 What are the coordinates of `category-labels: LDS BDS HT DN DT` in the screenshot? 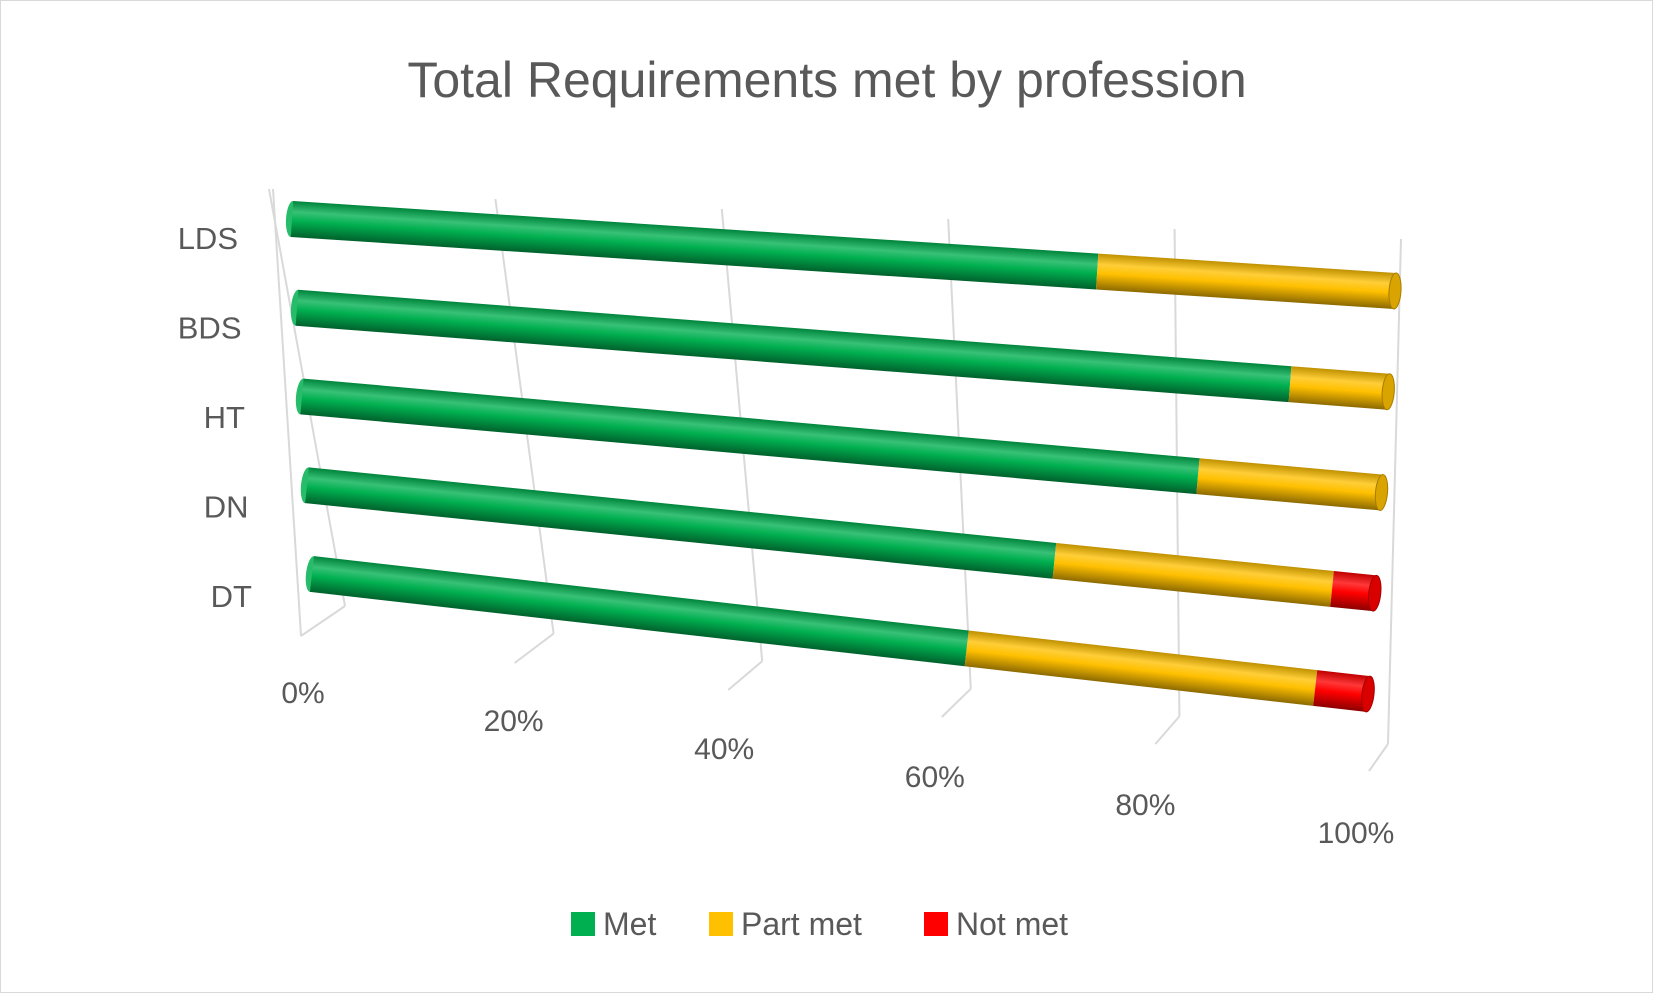 It's located at (215, 417).